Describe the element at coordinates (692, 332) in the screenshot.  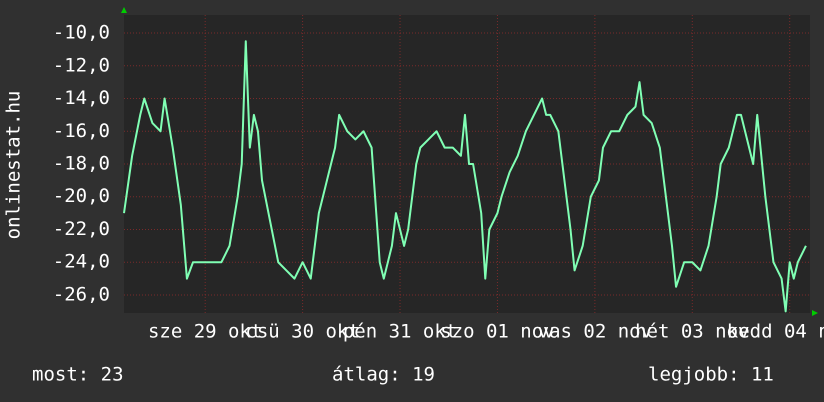
I see `x-tick-label: hét 03 nov` at that location.